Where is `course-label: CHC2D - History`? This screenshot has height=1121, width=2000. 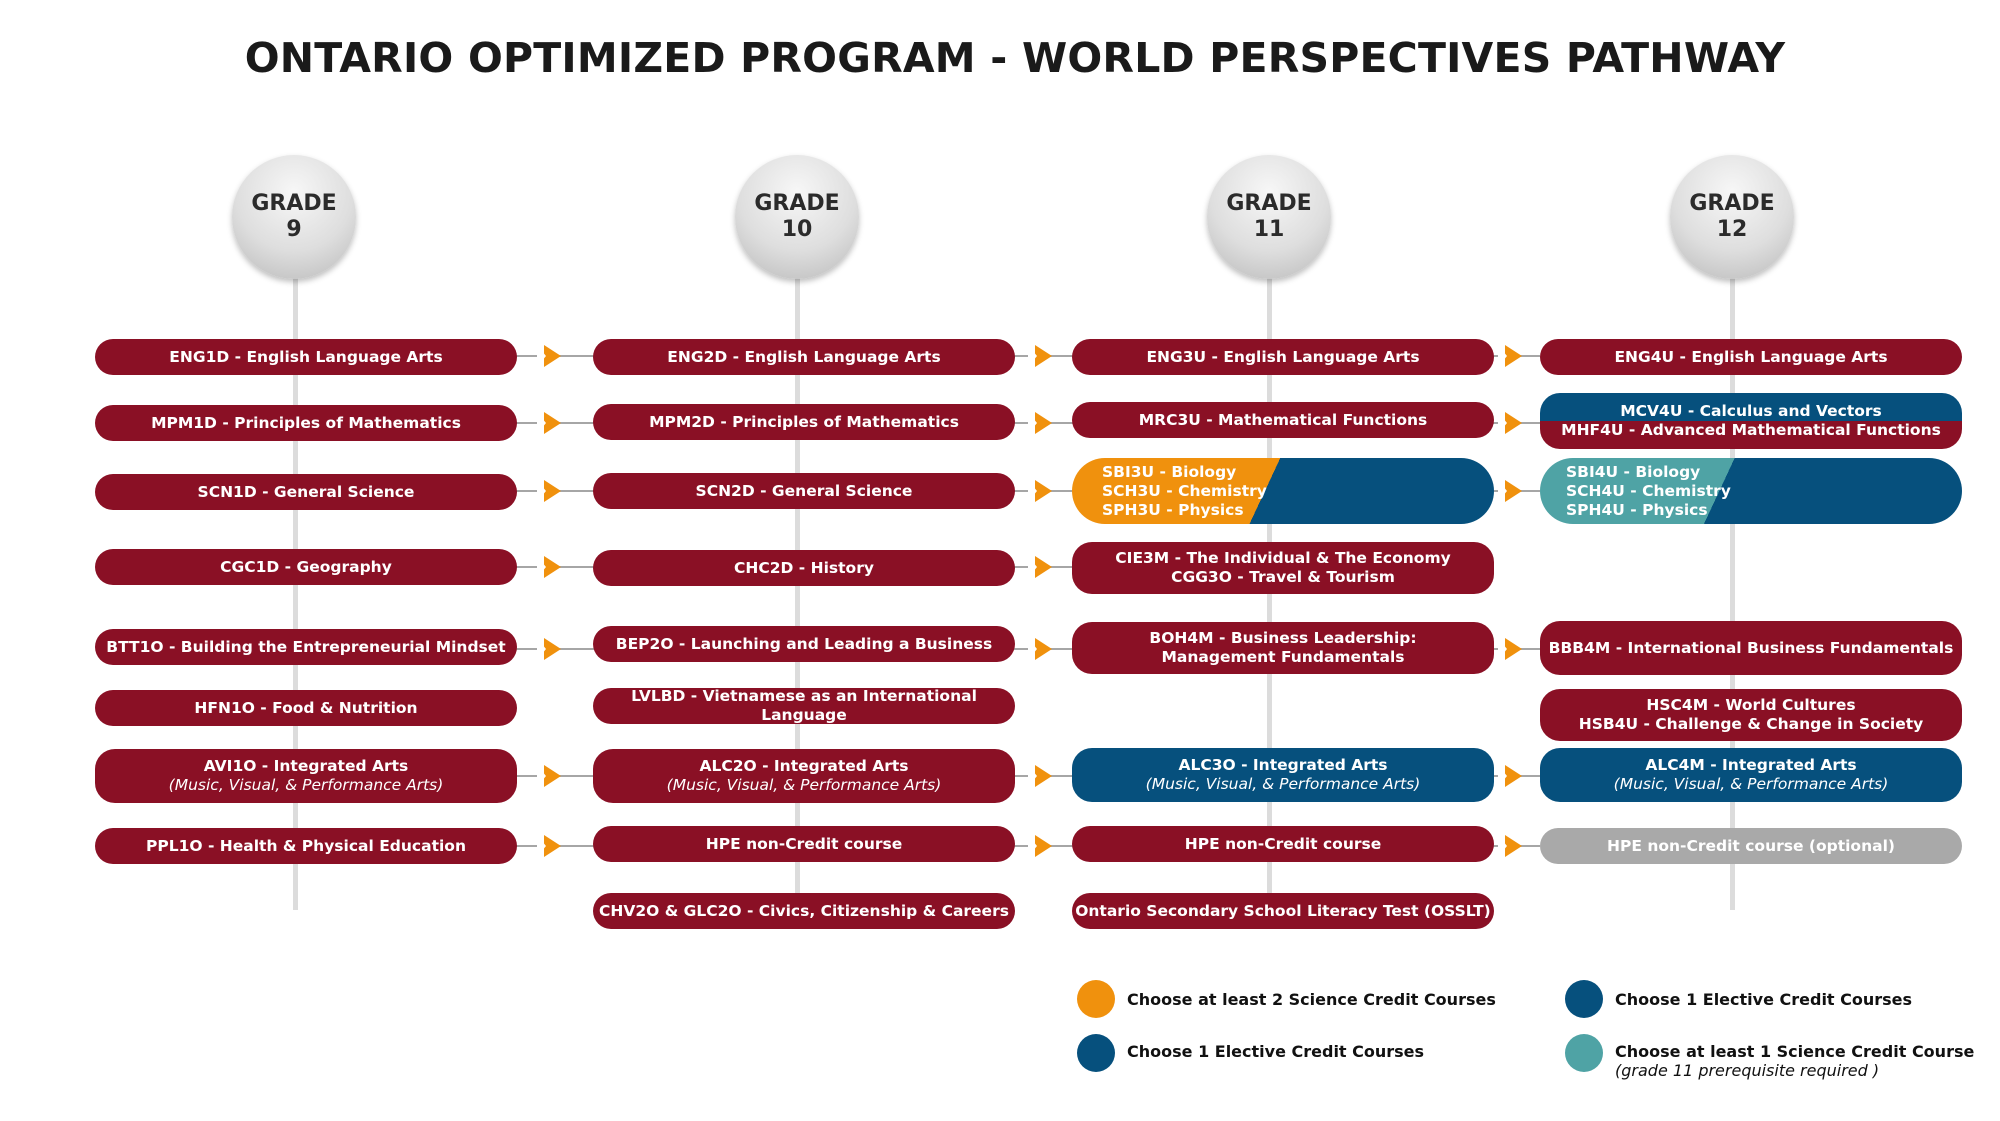
course-label: CHC2D - History is located at coordinates (804, 567).